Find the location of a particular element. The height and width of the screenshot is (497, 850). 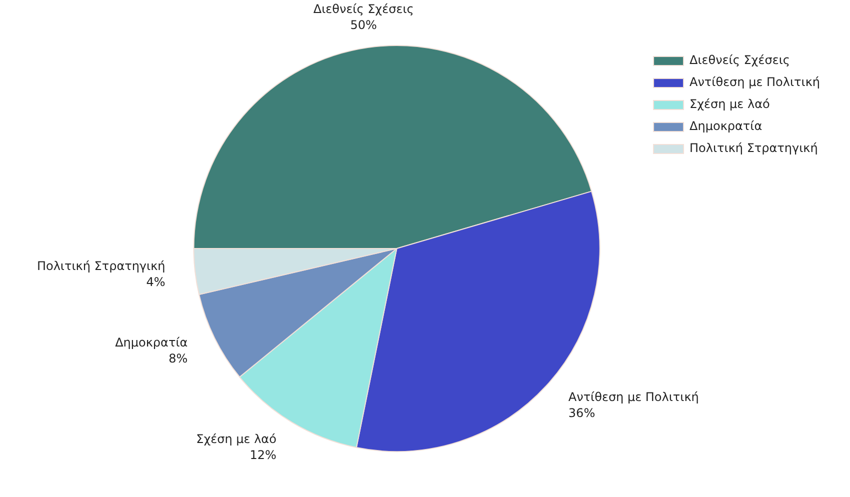

data-label: 8% is located at coordinates (178, 358).